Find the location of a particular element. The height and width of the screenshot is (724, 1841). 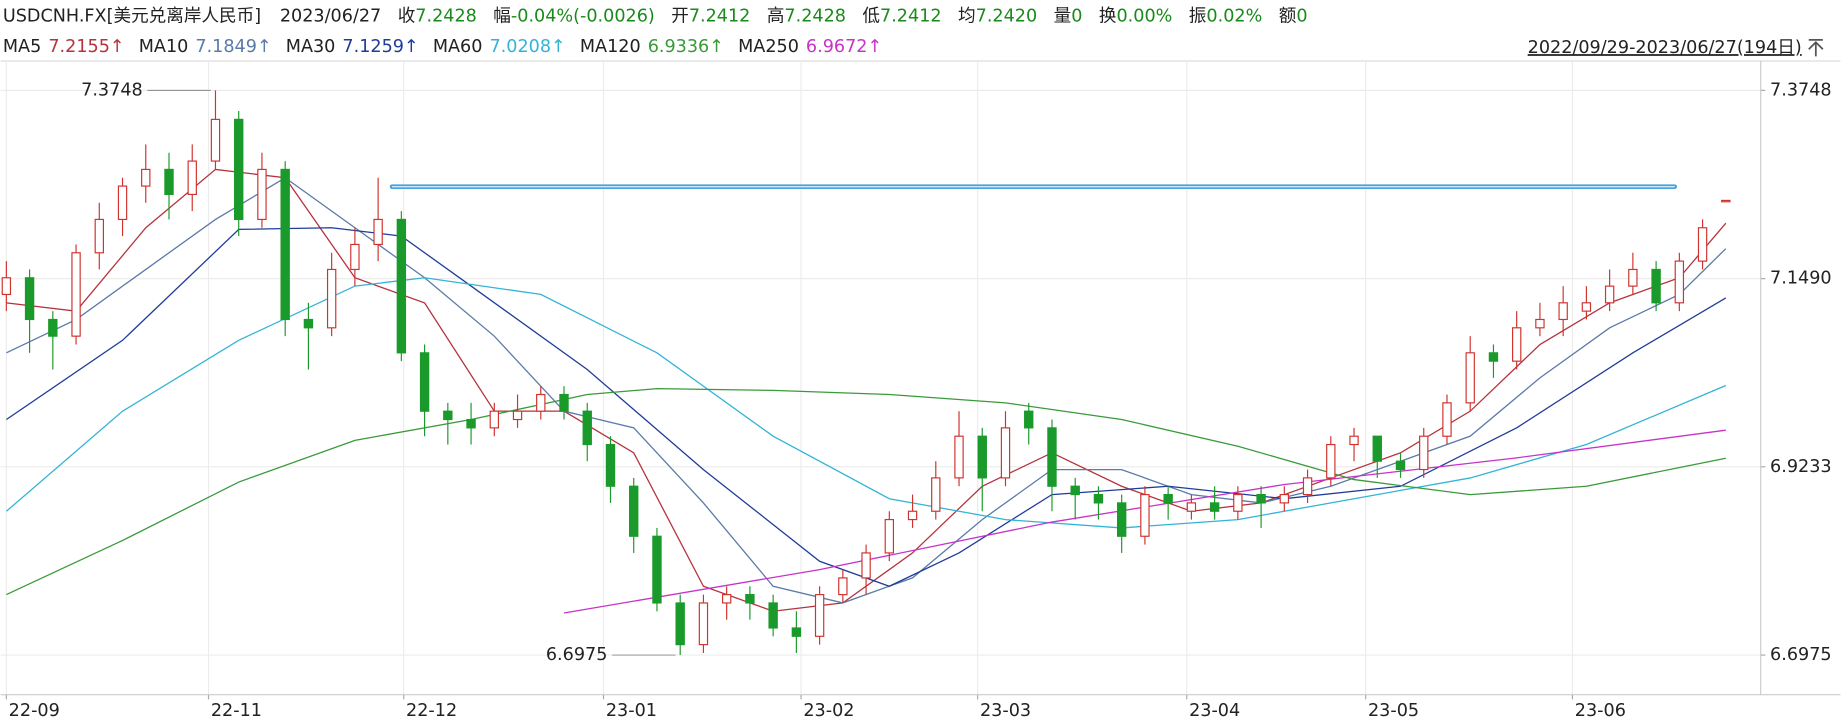

x-tick-label: 23-04 is located at coordinates (1214, 711).